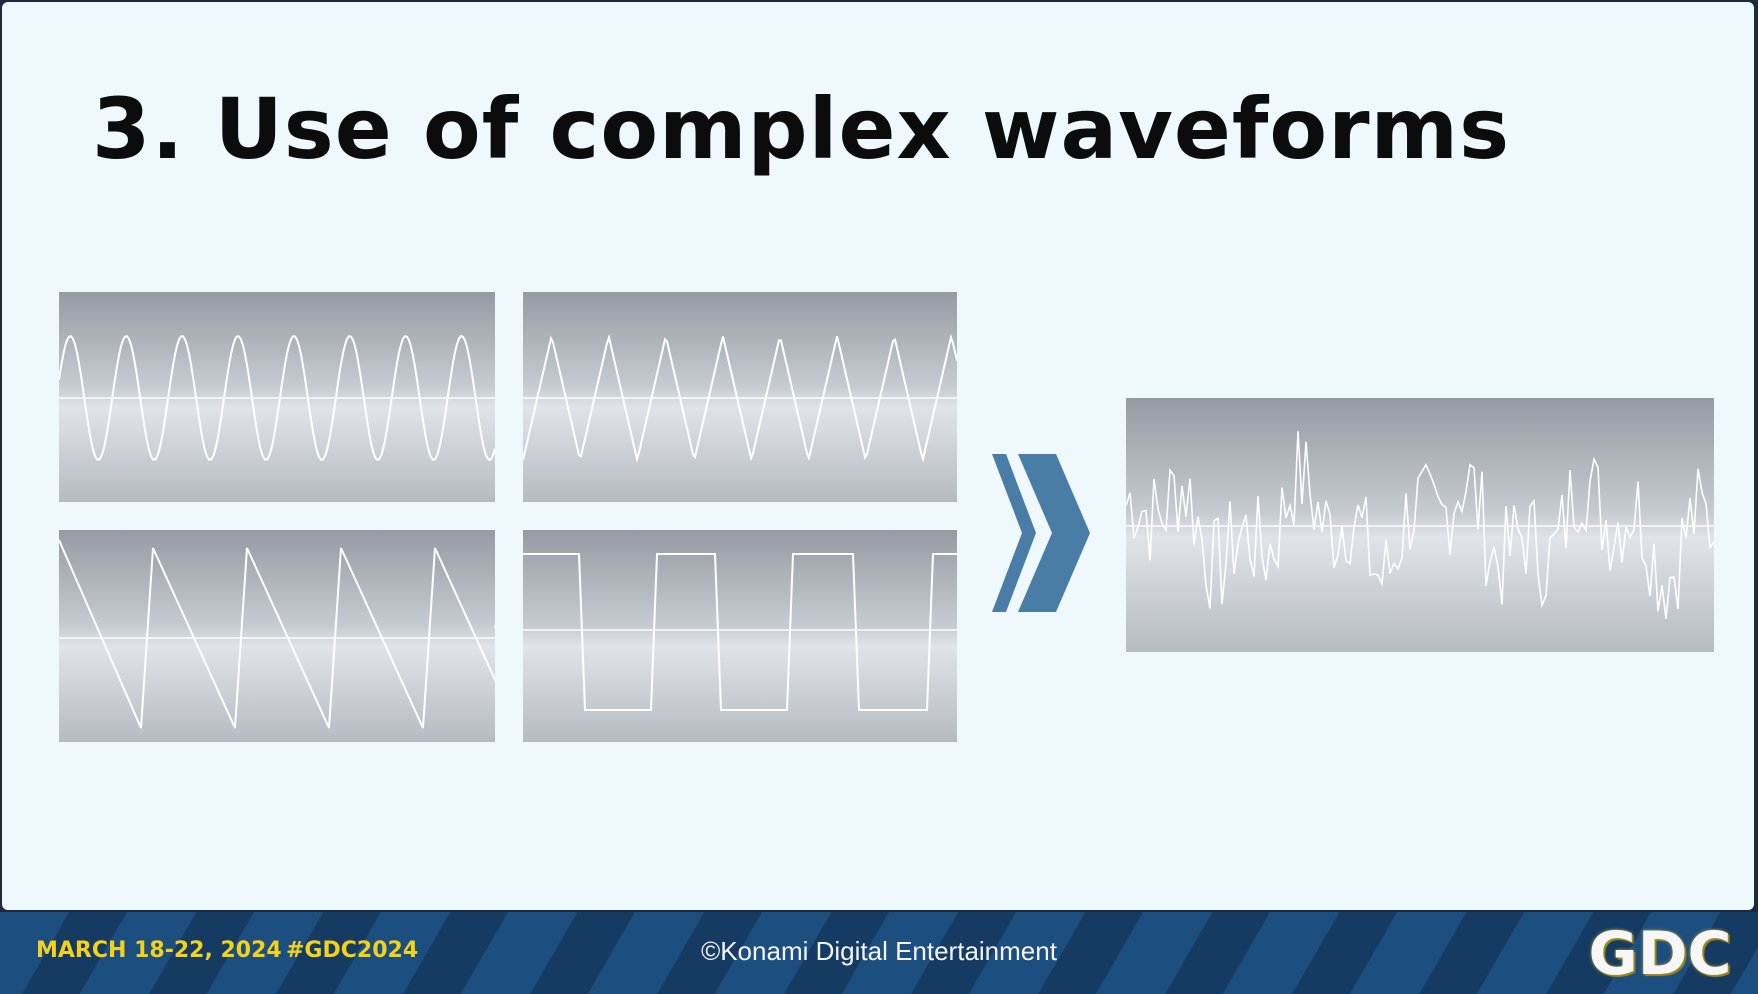 The height and width of the screenshot is (994, 1758). I want to click on sawtooth-wave, so click(277, 634).